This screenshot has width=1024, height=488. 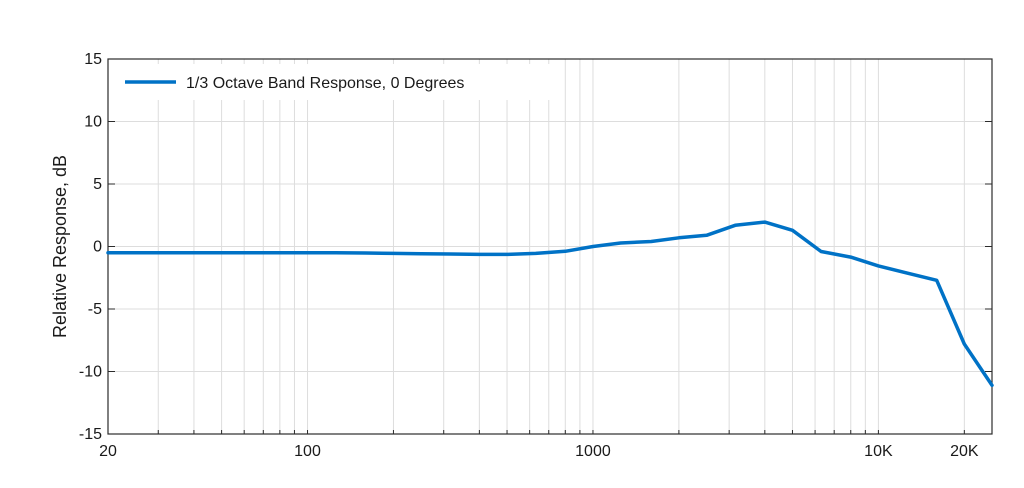 I want to click on legend-box, so click(x=338, y=82).